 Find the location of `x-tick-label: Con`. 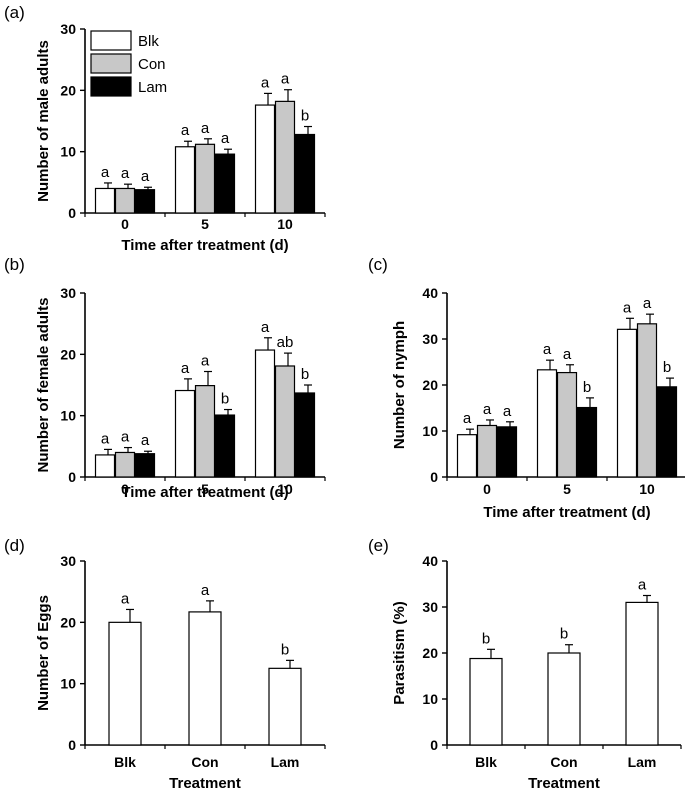

x-tick-label: Con is located at coordinates (563, 762).